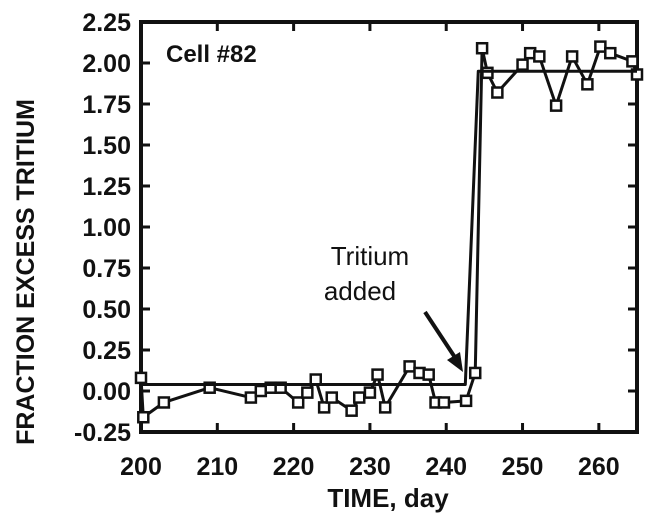  I want to click on annotation: Tritium, so click(370, 256).